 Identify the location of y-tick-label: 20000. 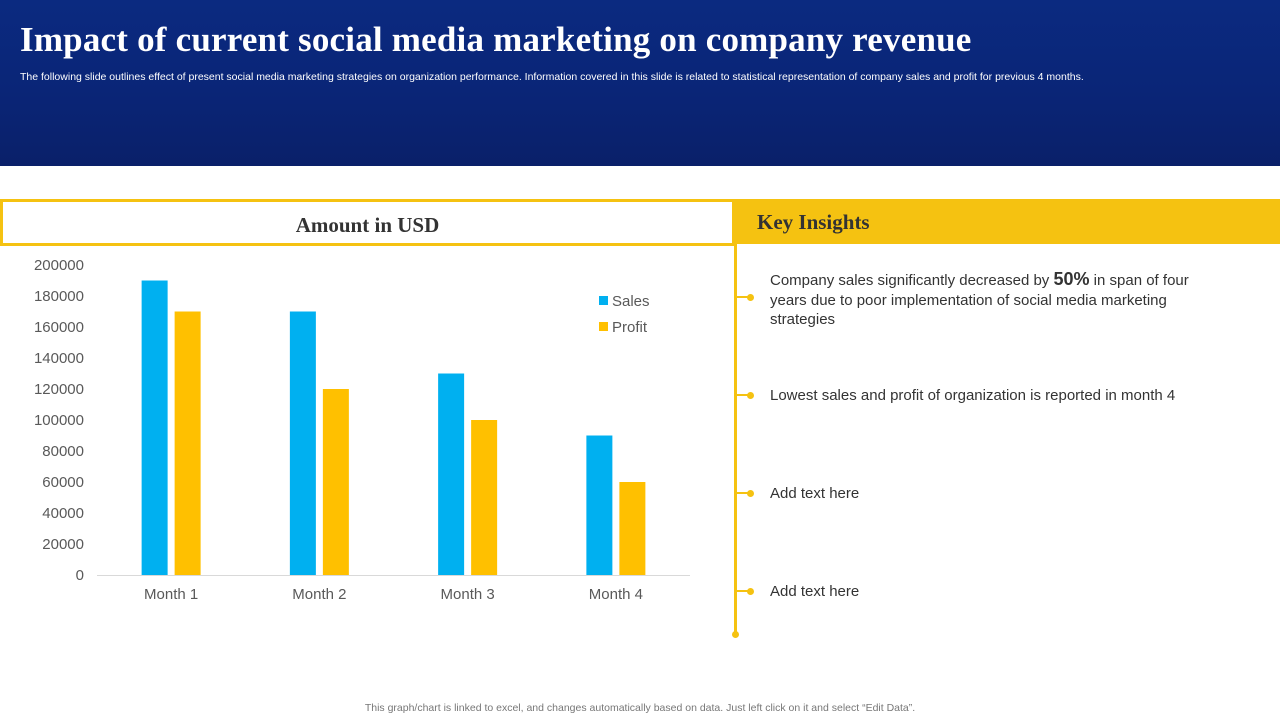
(63, 544).